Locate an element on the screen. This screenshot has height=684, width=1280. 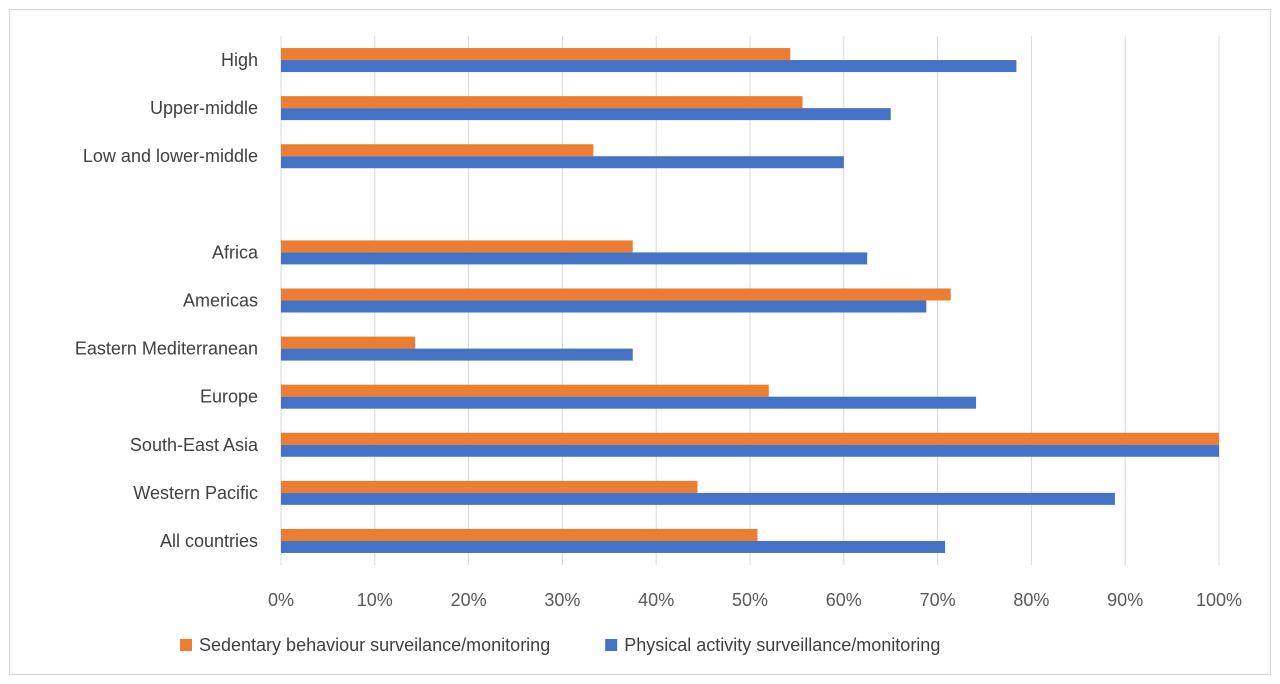
category-label: High is located at coordinates (239, 60).